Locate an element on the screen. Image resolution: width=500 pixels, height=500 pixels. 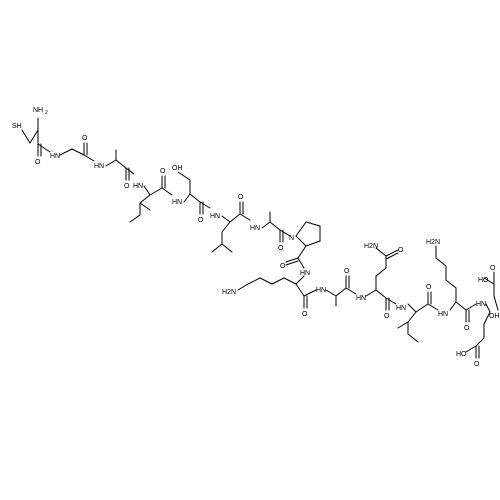
leu-residue is located at coordinates (231, 227).